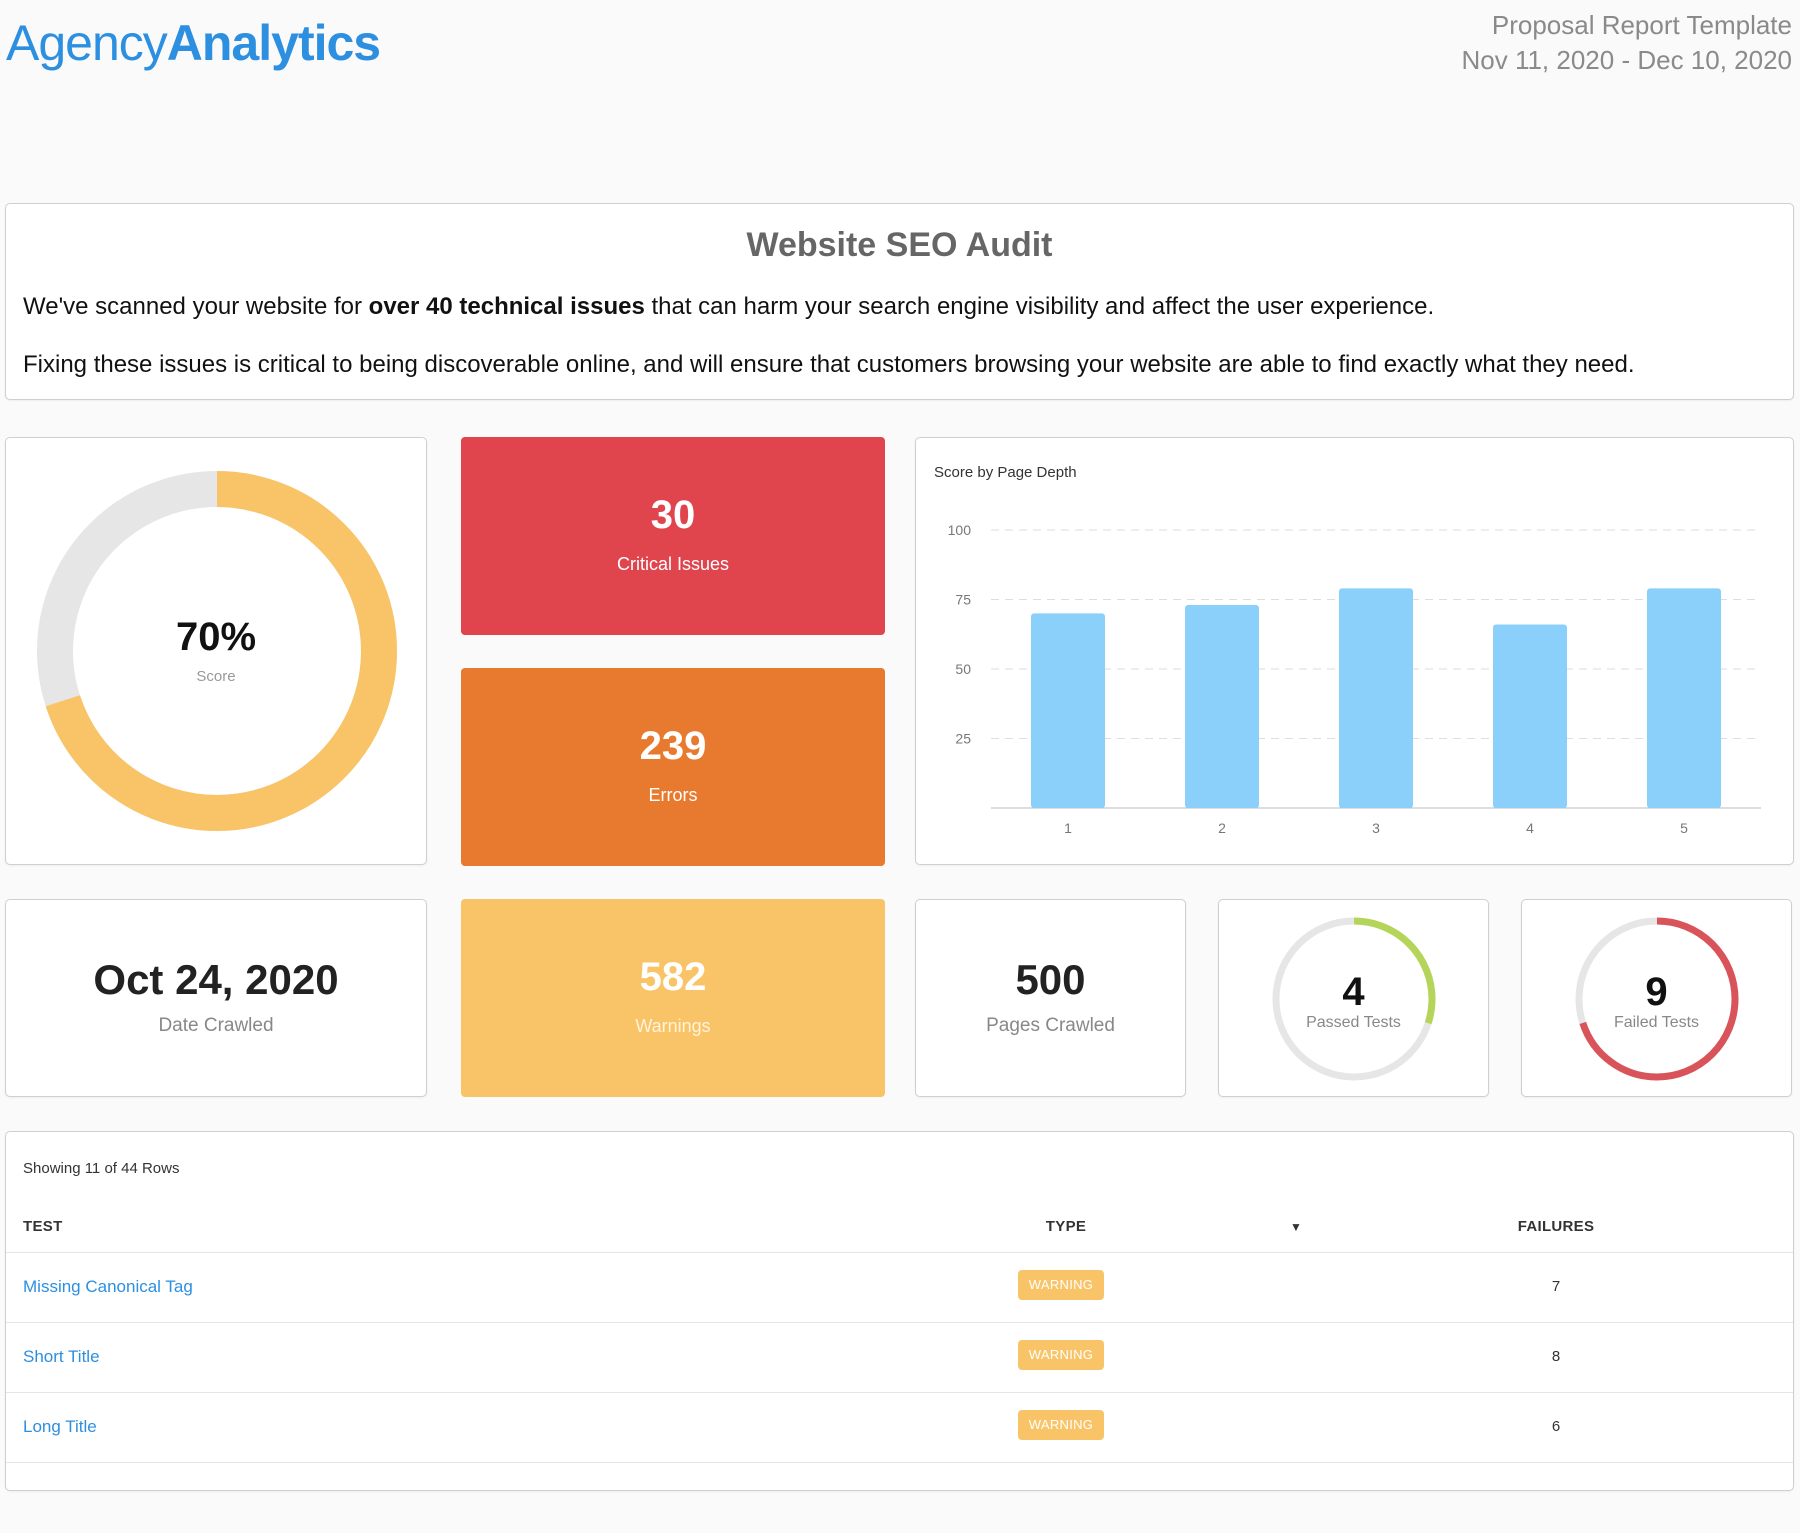 This screenshot has width=1800, height=1533. I want to click on date-crawled-value: Oct 24, 2020, so click(216, 979).